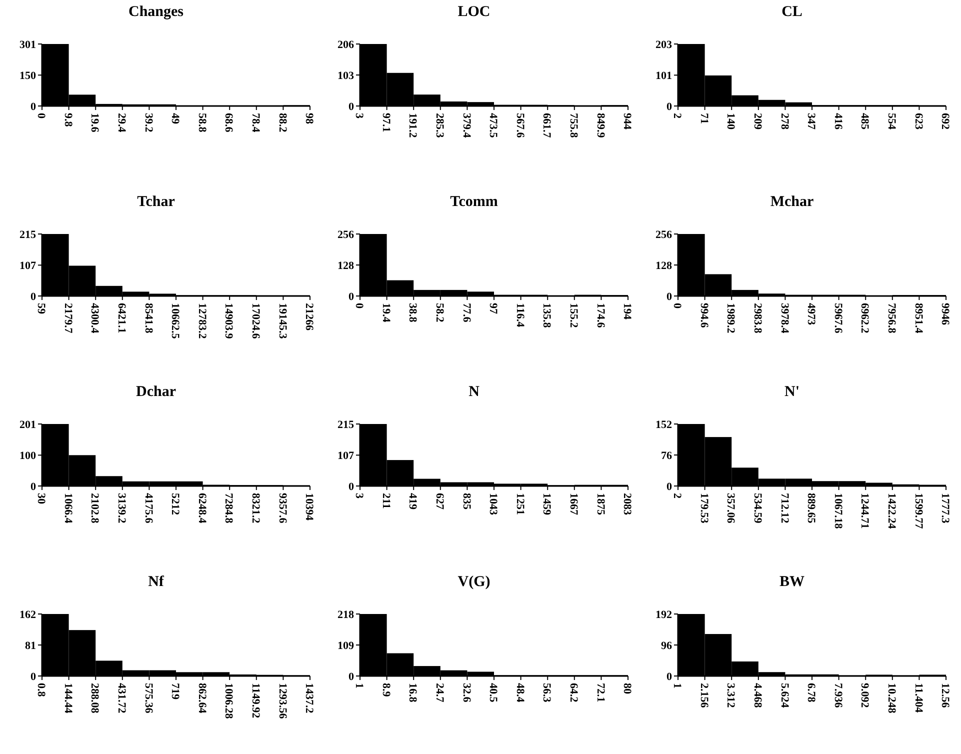 The image size is (961, 754). I want to click on x-tick-label: 68.6, so click(228, 123).